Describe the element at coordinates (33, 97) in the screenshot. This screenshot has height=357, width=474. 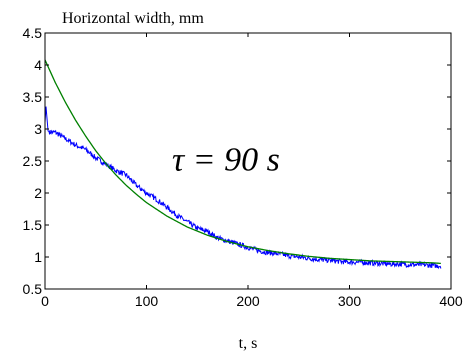
I see `y-tick-label: 3.5` at that location.